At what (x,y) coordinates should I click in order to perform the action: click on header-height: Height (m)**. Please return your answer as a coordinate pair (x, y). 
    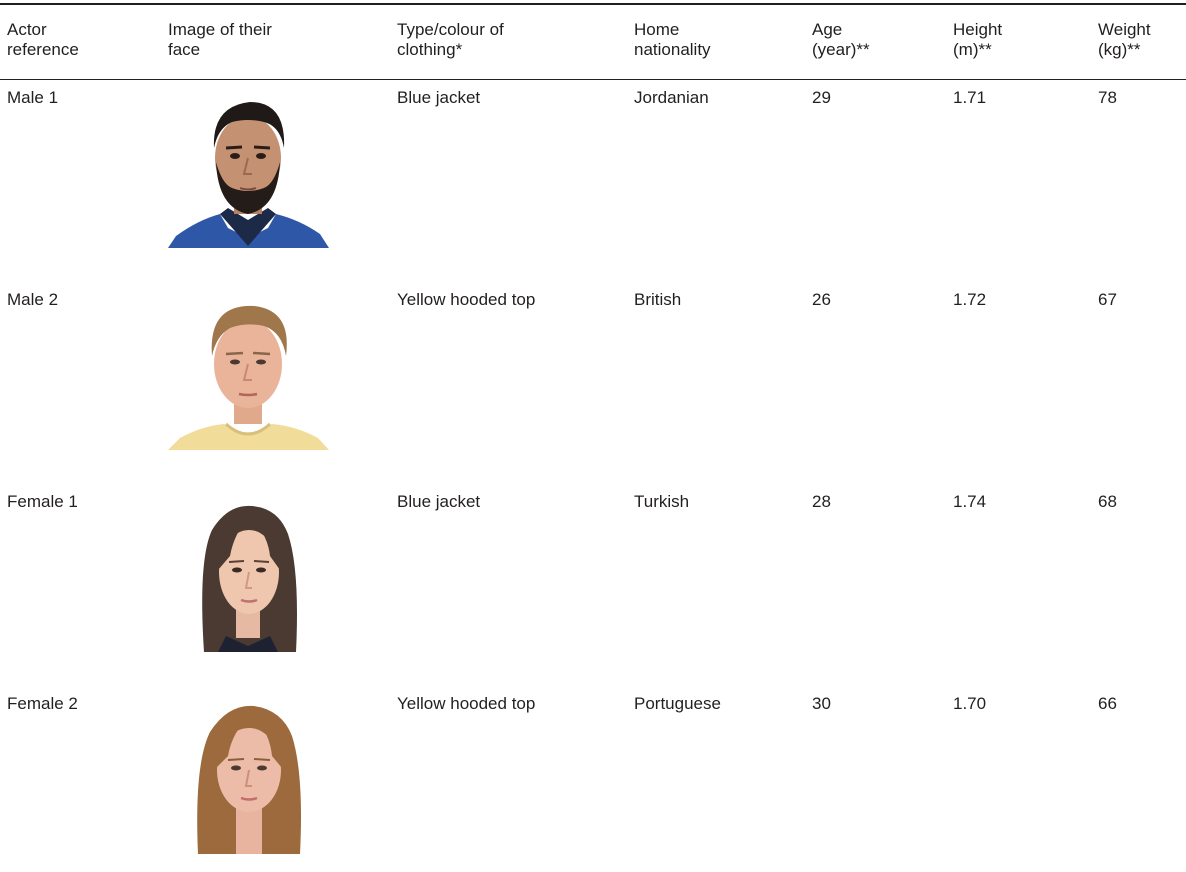
    Looking at the image, I should click on (978, 39).